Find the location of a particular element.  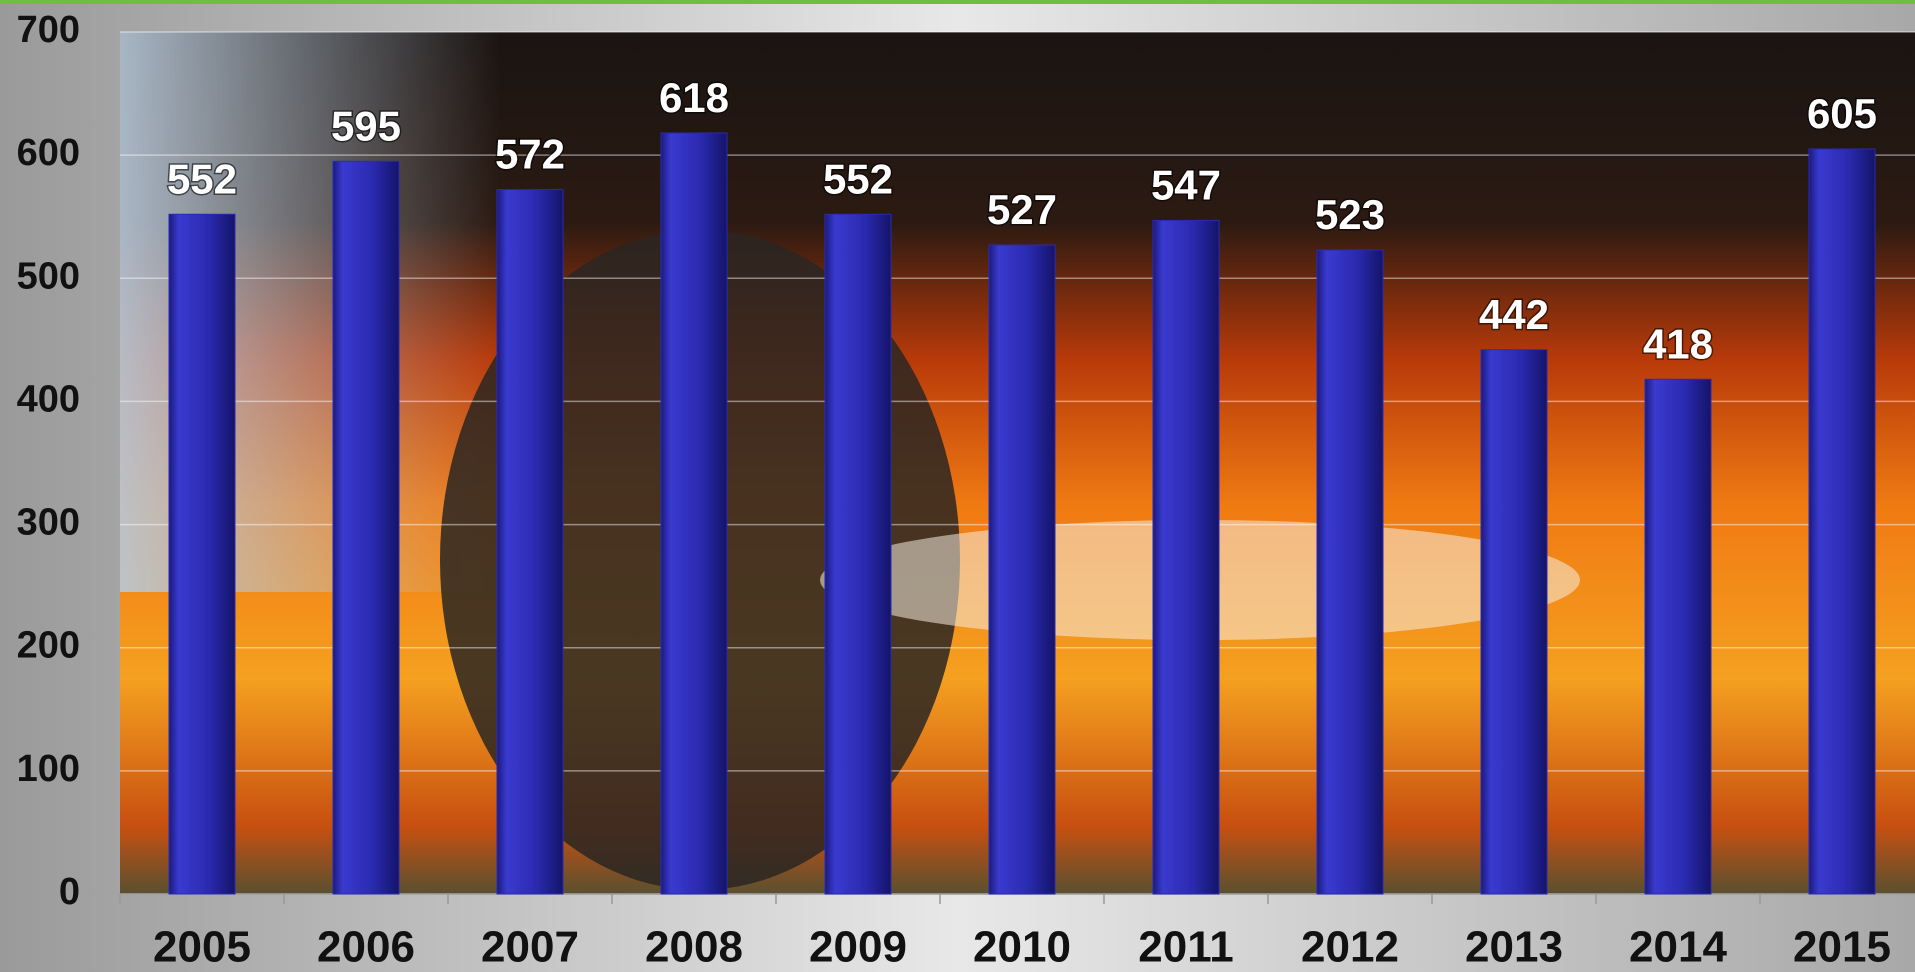

value-label: 547 is located at coordinates (1186, 185).